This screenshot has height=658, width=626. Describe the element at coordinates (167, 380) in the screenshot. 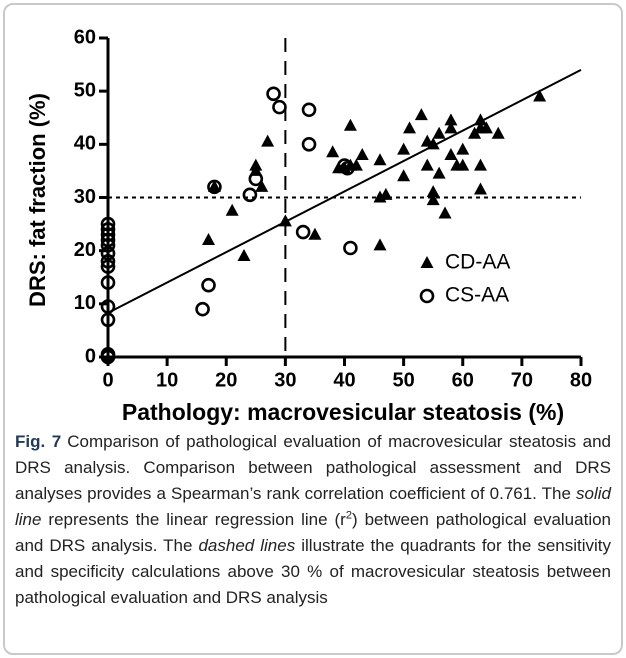

I see `x-tick-label: 10` at that location.